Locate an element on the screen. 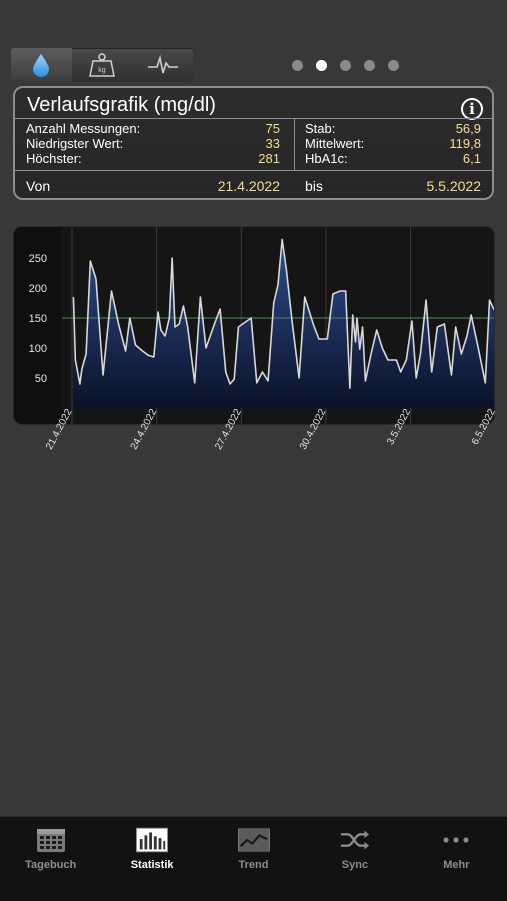 This screenshot has width=507, height=901. tab-bar: Tagebuch Statistik Trend is located at coordinates (253, 858).